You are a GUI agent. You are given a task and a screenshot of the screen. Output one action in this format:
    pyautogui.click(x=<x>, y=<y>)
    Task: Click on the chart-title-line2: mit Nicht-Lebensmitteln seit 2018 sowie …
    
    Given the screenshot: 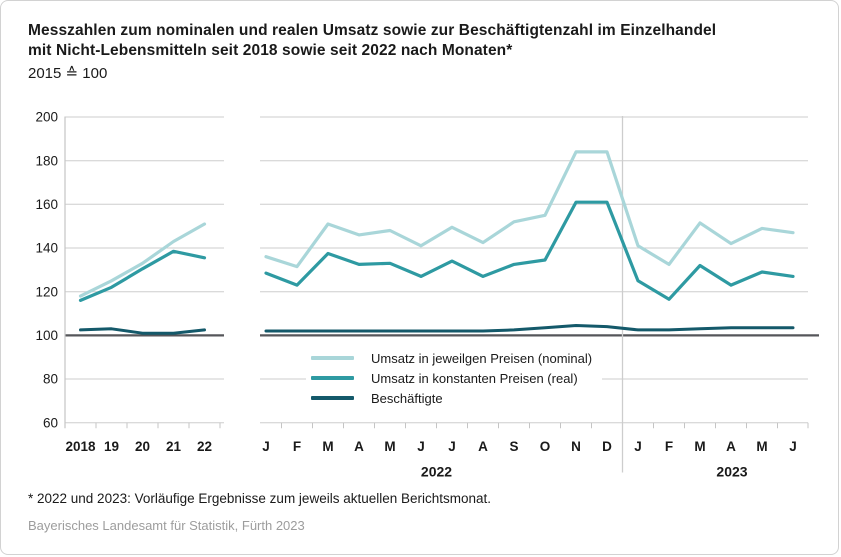 What is the action you would take?
    pyautogui.click(x=270, y=50)
    